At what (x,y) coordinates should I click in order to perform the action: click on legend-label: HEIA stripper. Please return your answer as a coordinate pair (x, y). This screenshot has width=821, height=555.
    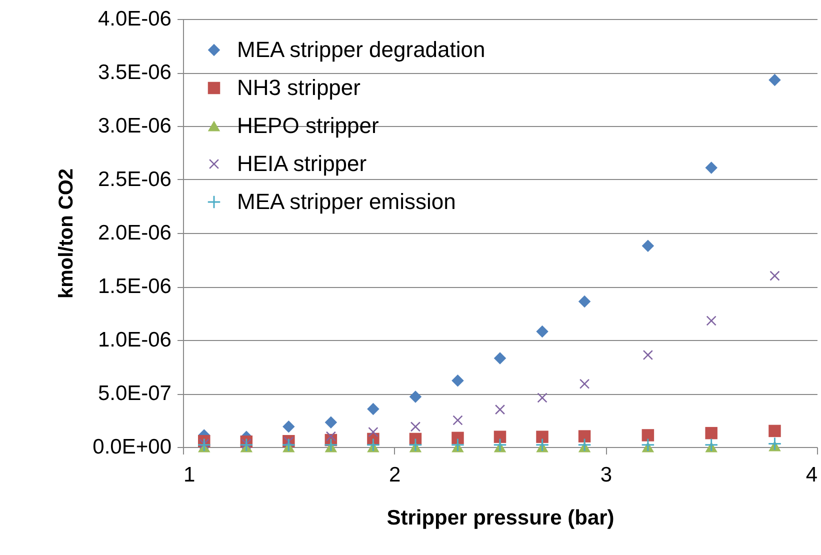
    Looking at the image, I should click on (302, 163).